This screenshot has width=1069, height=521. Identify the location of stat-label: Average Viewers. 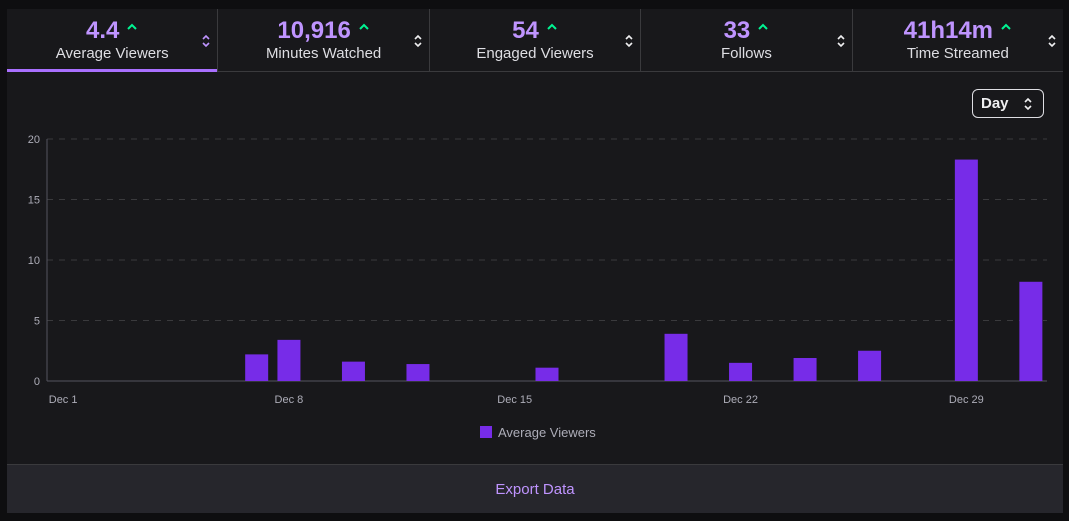
(112, 53).